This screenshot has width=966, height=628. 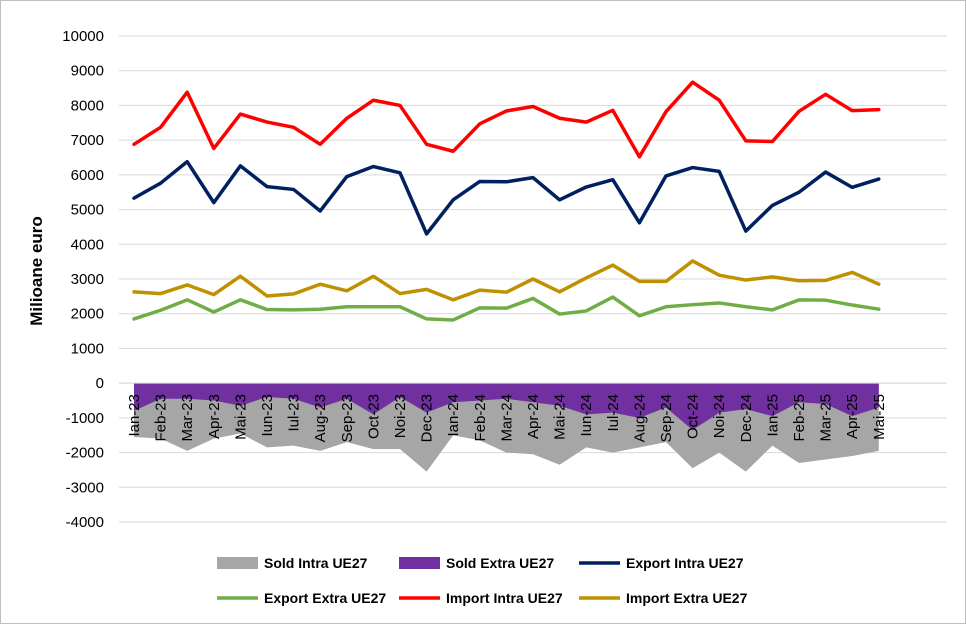 What do you see at coordinates (639, 418) in the screenshot?
I see `x-tick-label: Aug-24` at bounding box center [639, 418].